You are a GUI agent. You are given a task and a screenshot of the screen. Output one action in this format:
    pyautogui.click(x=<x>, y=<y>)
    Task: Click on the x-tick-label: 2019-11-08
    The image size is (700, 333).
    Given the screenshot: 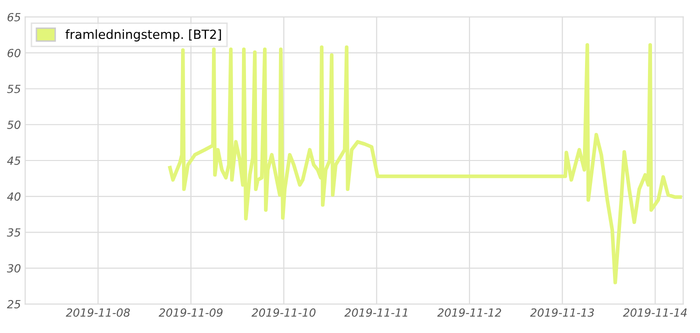 What is the action you would take?
    pyautogui.click(x=98, y=312)
    